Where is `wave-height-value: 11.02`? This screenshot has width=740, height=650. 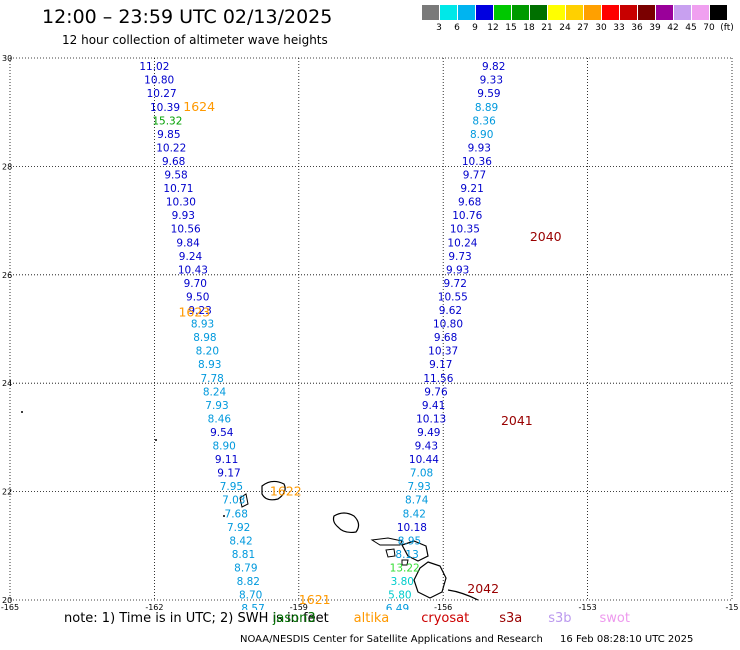 wave-height-value: 11.02 is located at coordinates (154, 67).